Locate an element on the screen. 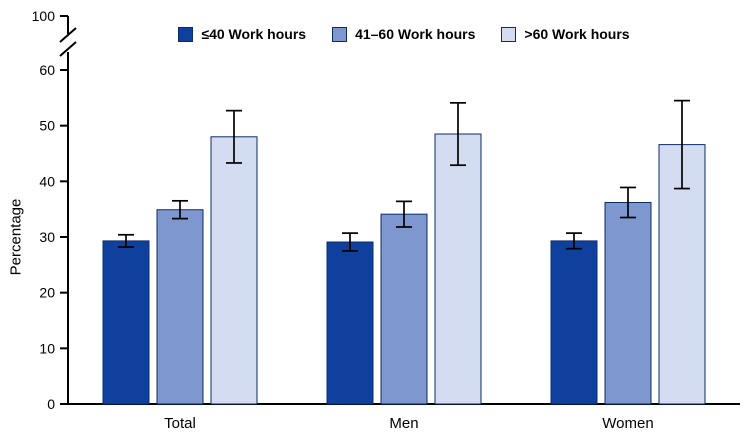 Image resolution: width=750 pixels, height=440 pixels. legend-label: ≤40 Work hours is located at coordinates (254, 34).